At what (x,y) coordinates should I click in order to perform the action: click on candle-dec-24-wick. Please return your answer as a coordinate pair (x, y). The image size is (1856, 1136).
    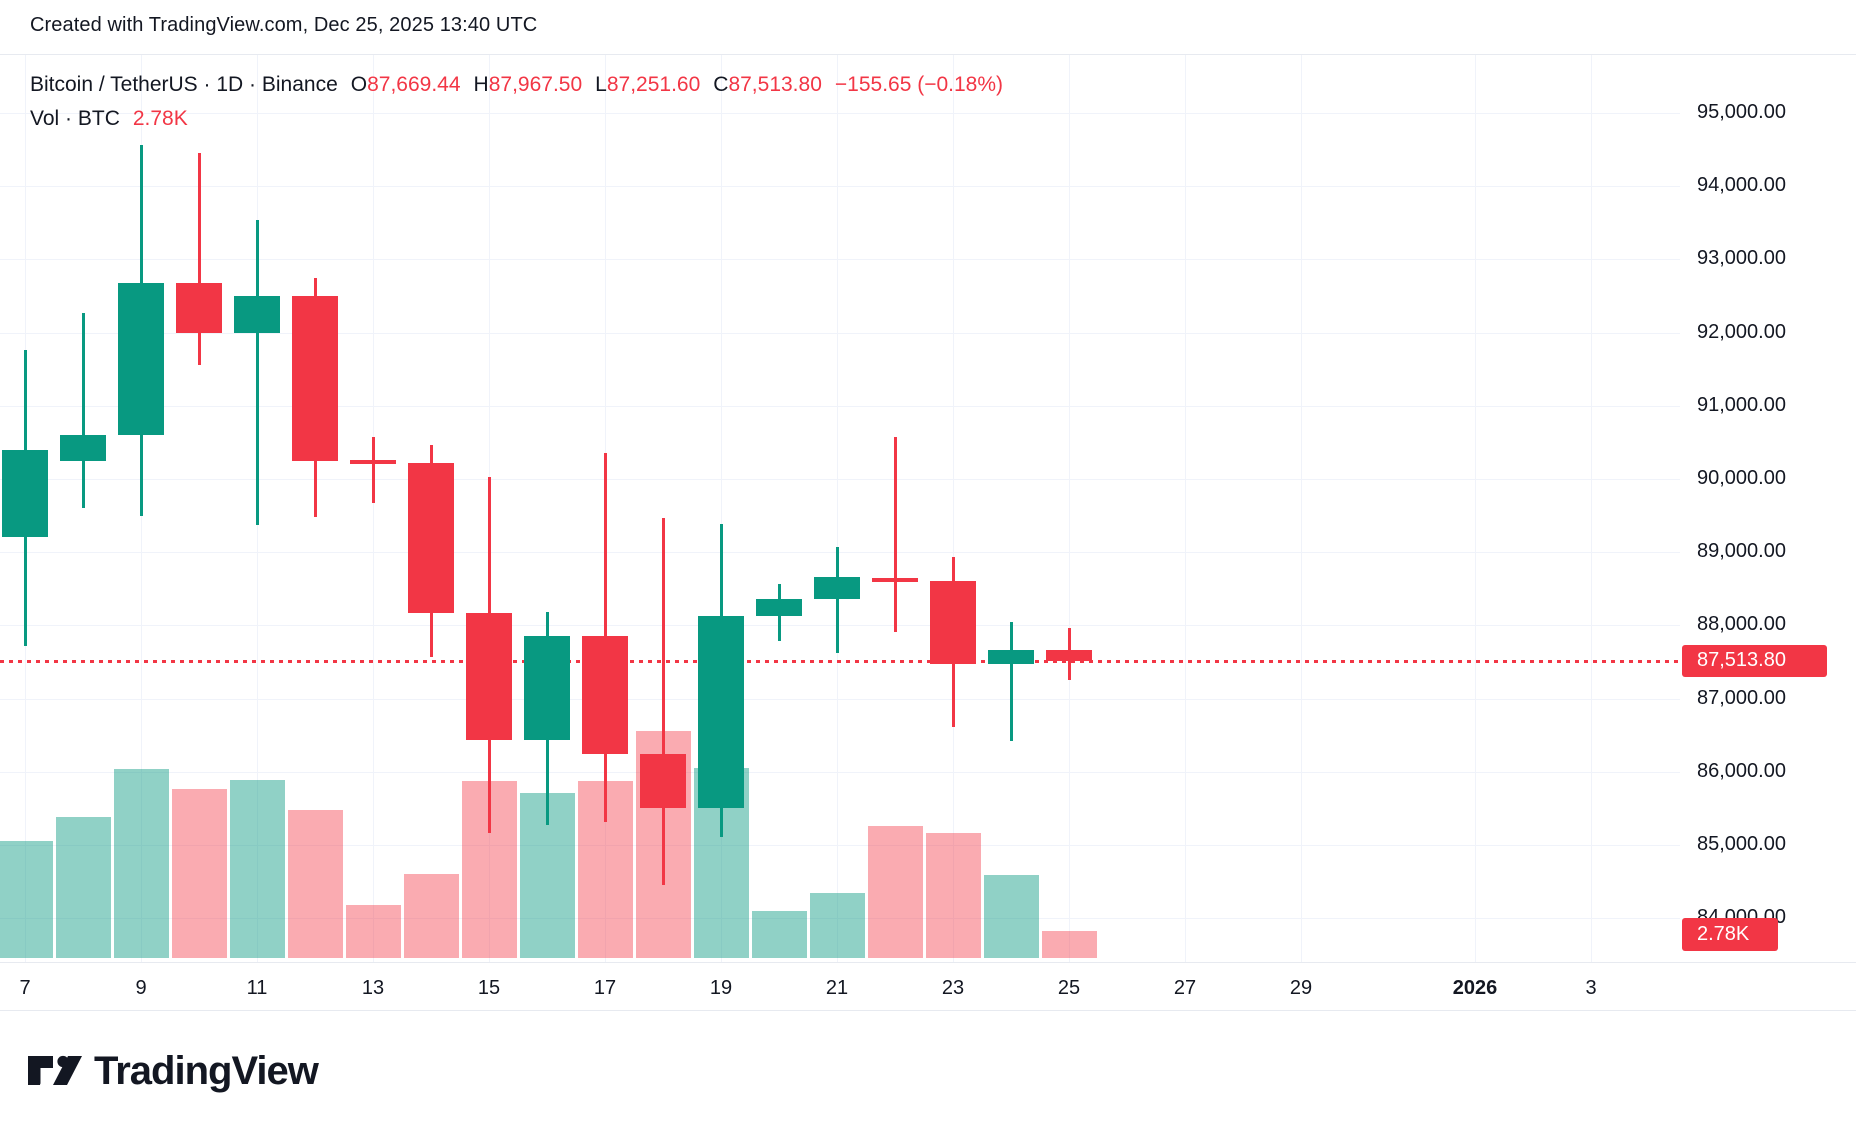
    Looking at the image, I should click on (1011, 681).